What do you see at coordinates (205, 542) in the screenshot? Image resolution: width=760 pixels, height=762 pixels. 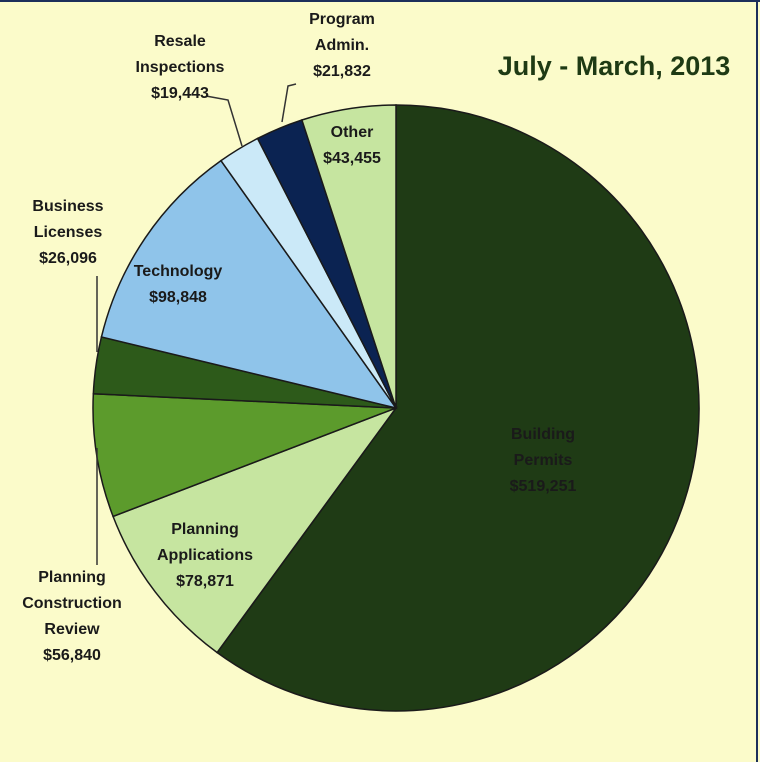 I see `slice-label: Planning Applications` at bounding box center [205, 542].